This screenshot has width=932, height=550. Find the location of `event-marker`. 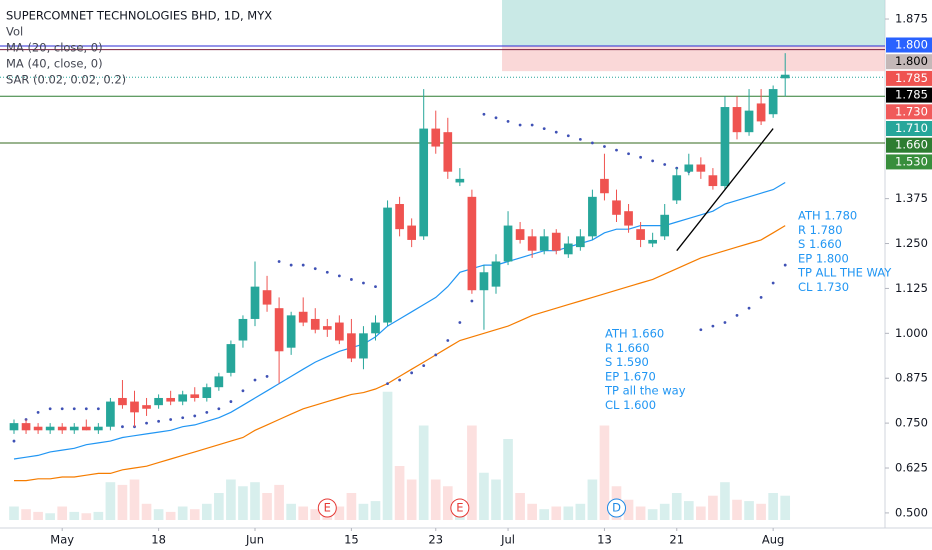

event-marker is located at coordinates (460, 508).